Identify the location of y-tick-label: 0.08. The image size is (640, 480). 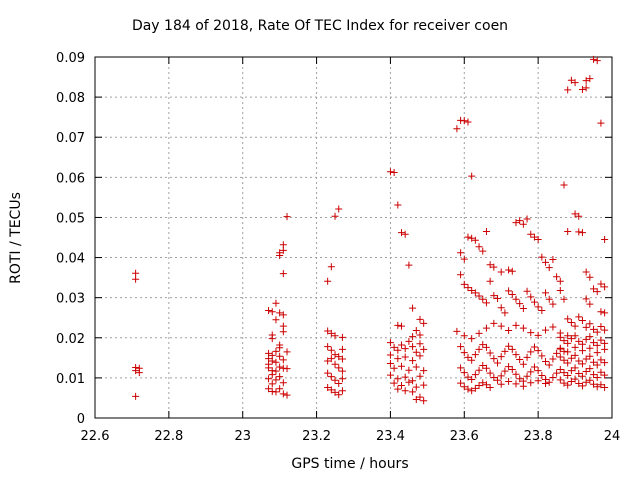
(70, 98).